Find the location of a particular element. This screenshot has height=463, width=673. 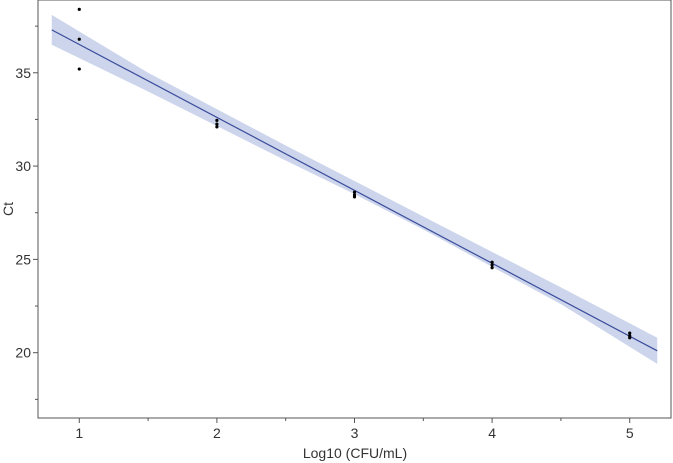

y-tick-label: 20 is located at coordinates (23, 353).